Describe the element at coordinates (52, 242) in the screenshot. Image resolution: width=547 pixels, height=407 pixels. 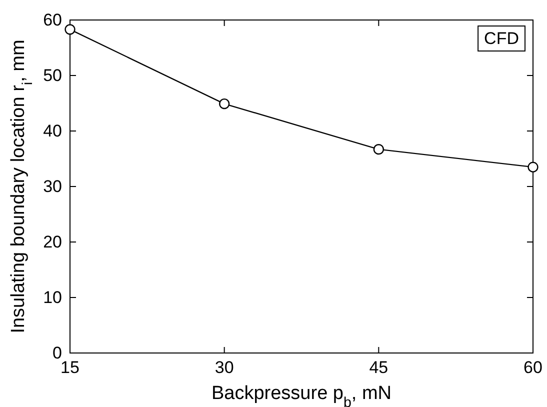
I see `y-tick-label: 20` at that location.